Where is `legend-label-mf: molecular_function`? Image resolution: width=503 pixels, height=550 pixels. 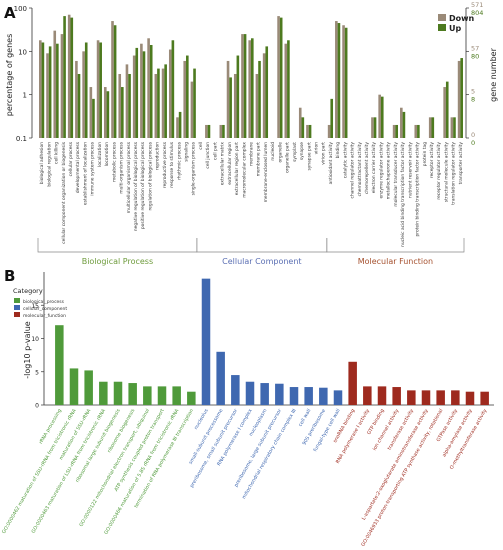 legend-label-mf: molecular_function is located at coordinates (44, 316).